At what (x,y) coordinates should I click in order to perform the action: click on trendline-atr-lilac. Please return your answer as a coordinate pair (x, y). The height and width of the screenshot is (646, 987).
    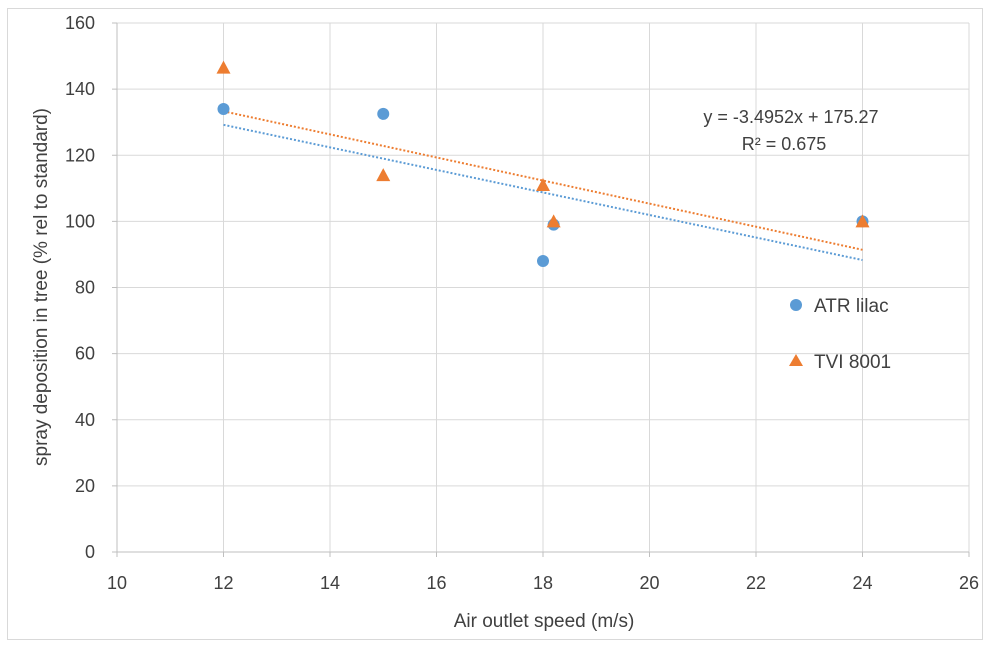
    Looking at the image, I should click on (543, 192).